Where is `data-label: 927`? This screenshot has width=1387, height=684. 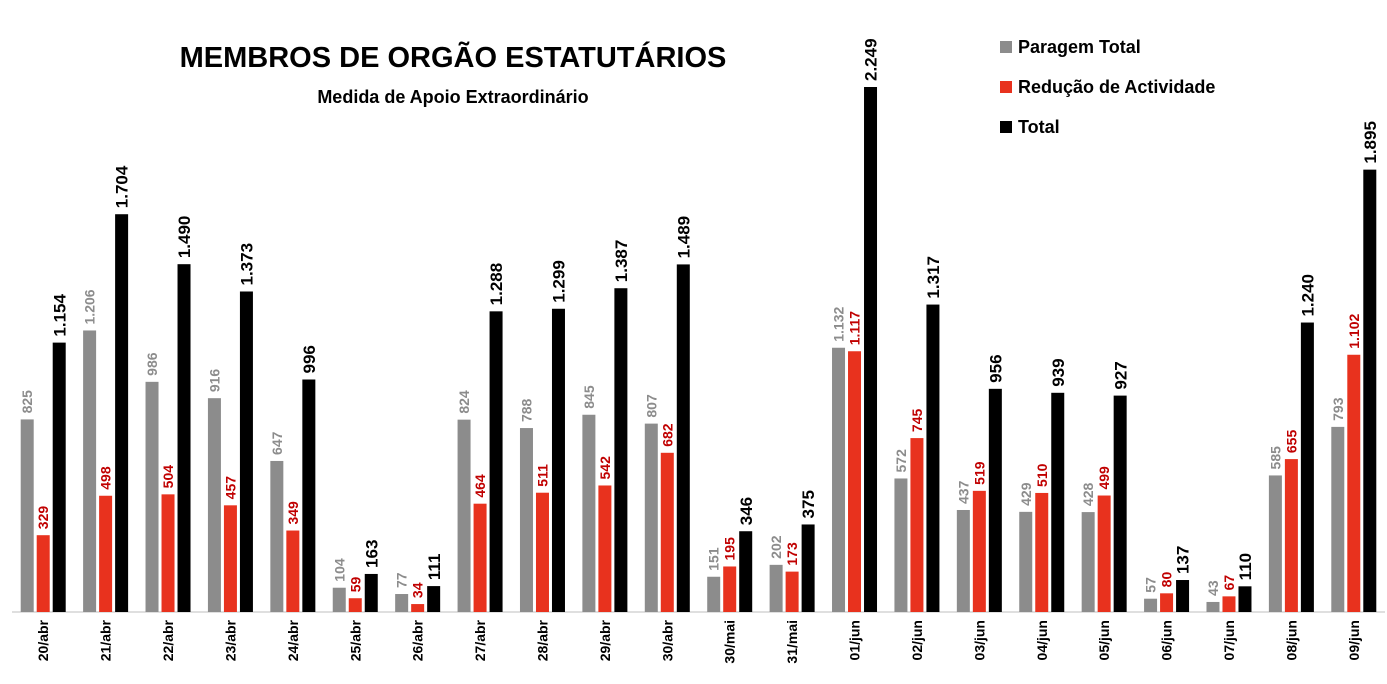 data-label: 927 is located at coordinates (1120, 375).